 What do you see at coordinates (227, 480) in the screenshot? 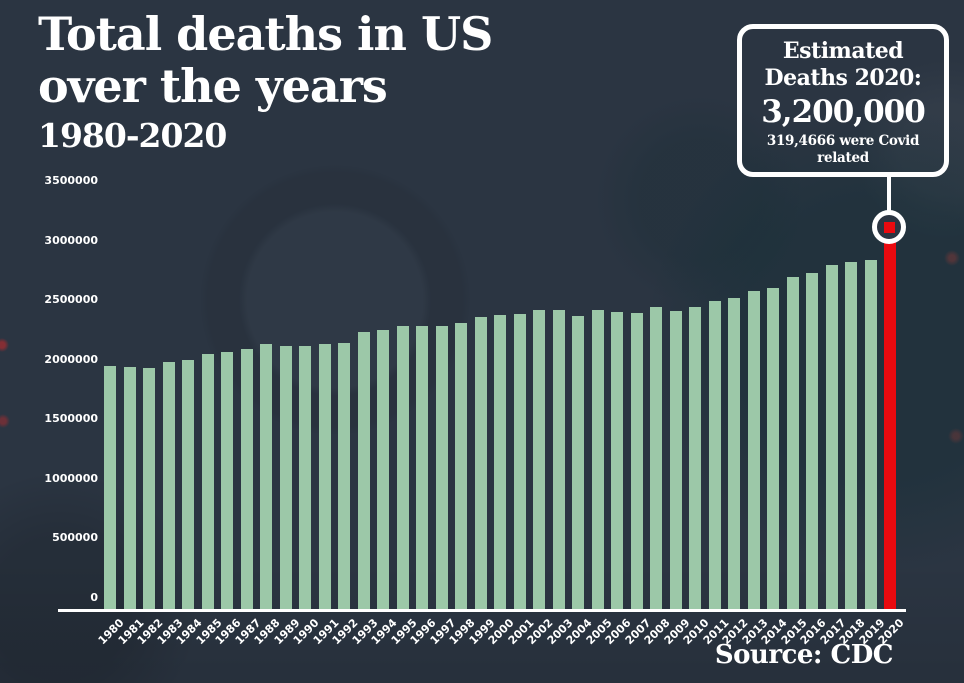
I see `bar-1986` at bounding box center [227, 480].